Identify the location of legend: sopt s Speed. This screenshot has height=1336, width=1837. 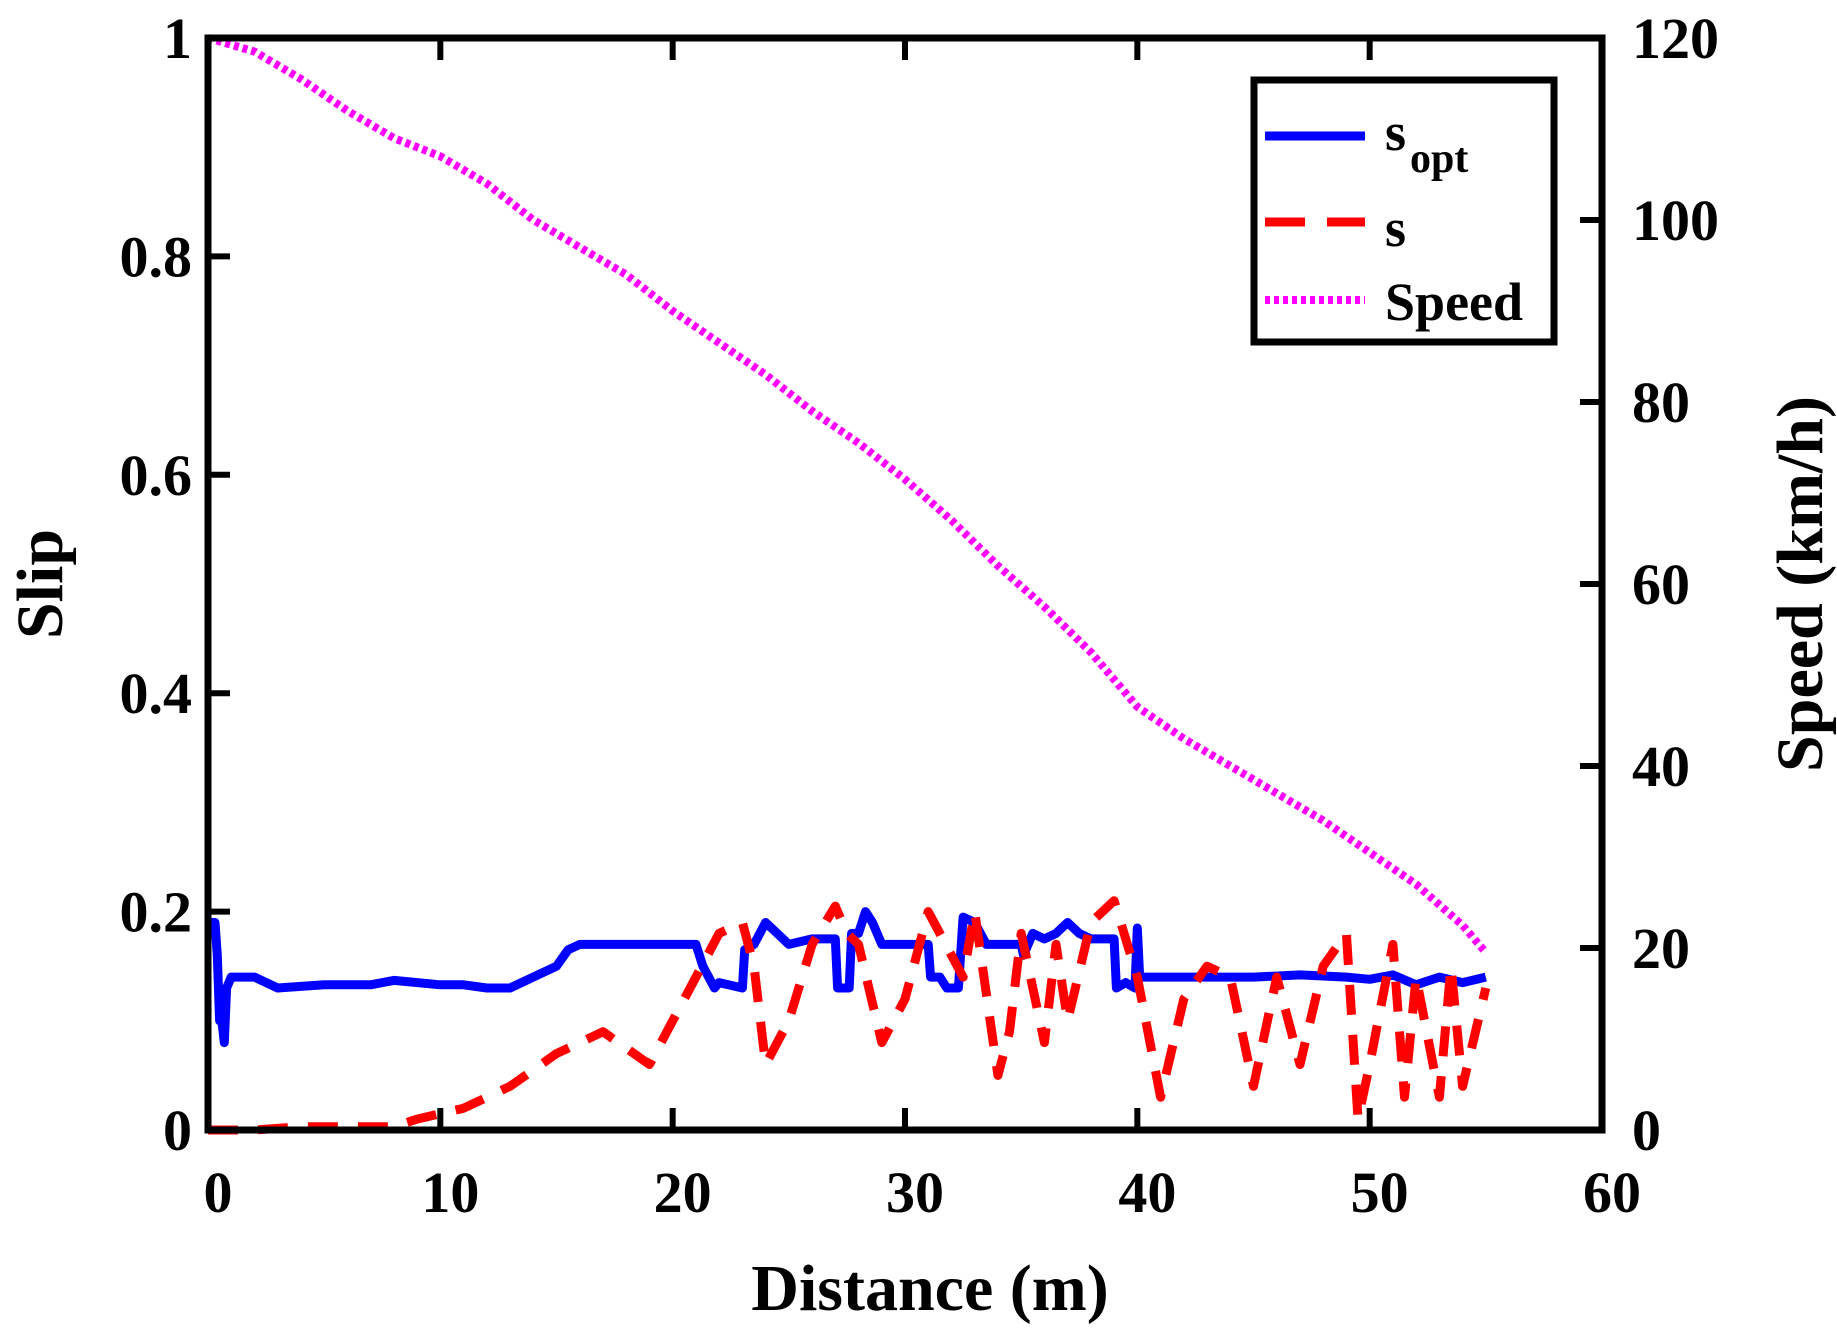
(1404, 211).